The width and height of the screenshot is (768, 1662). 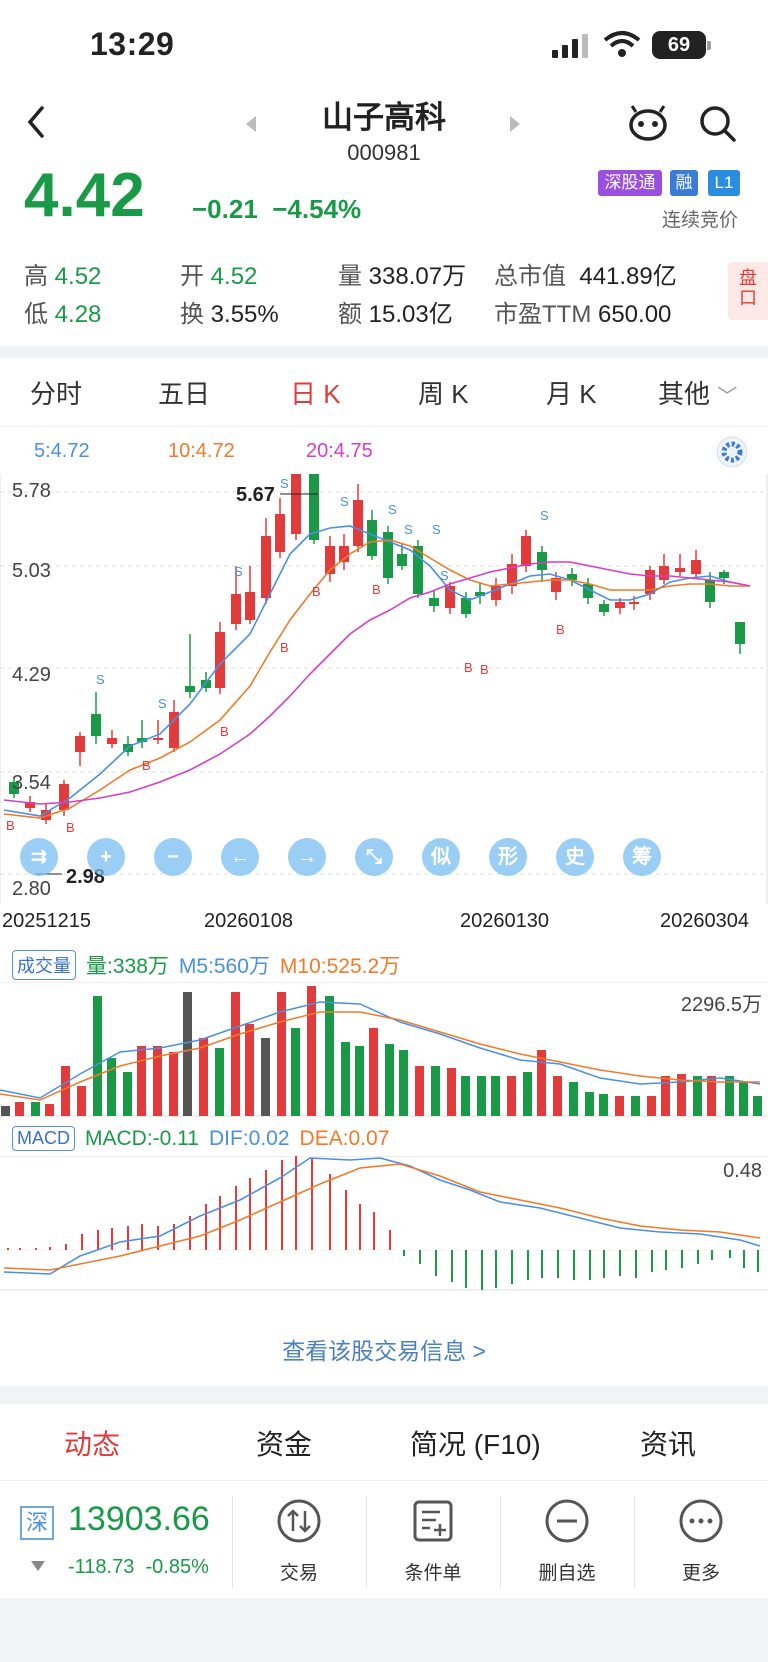 What do you see at coordinates (139, 1519) in the screenshot?
I see `index-value: 13903.66` at bounding box center [139, 1519].